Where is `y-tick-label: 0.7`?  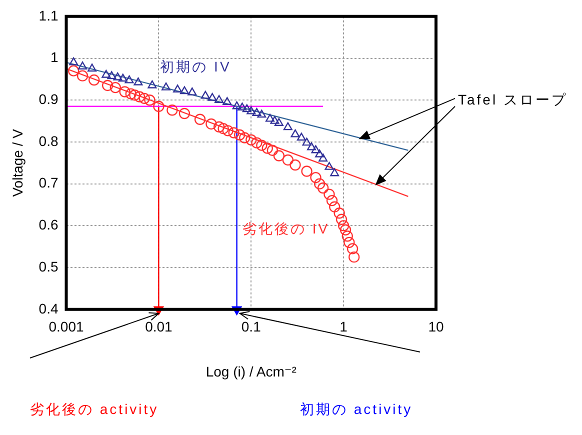
y-tick-label: 0.7 is located at coordinates (48, 182).